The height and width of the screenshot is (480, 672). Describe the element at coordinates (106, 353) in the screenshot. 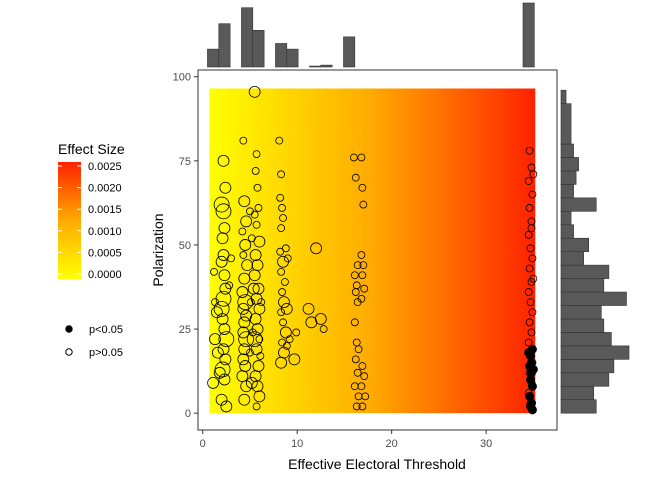

I see `legend-open-label: p>0.05` at that location.